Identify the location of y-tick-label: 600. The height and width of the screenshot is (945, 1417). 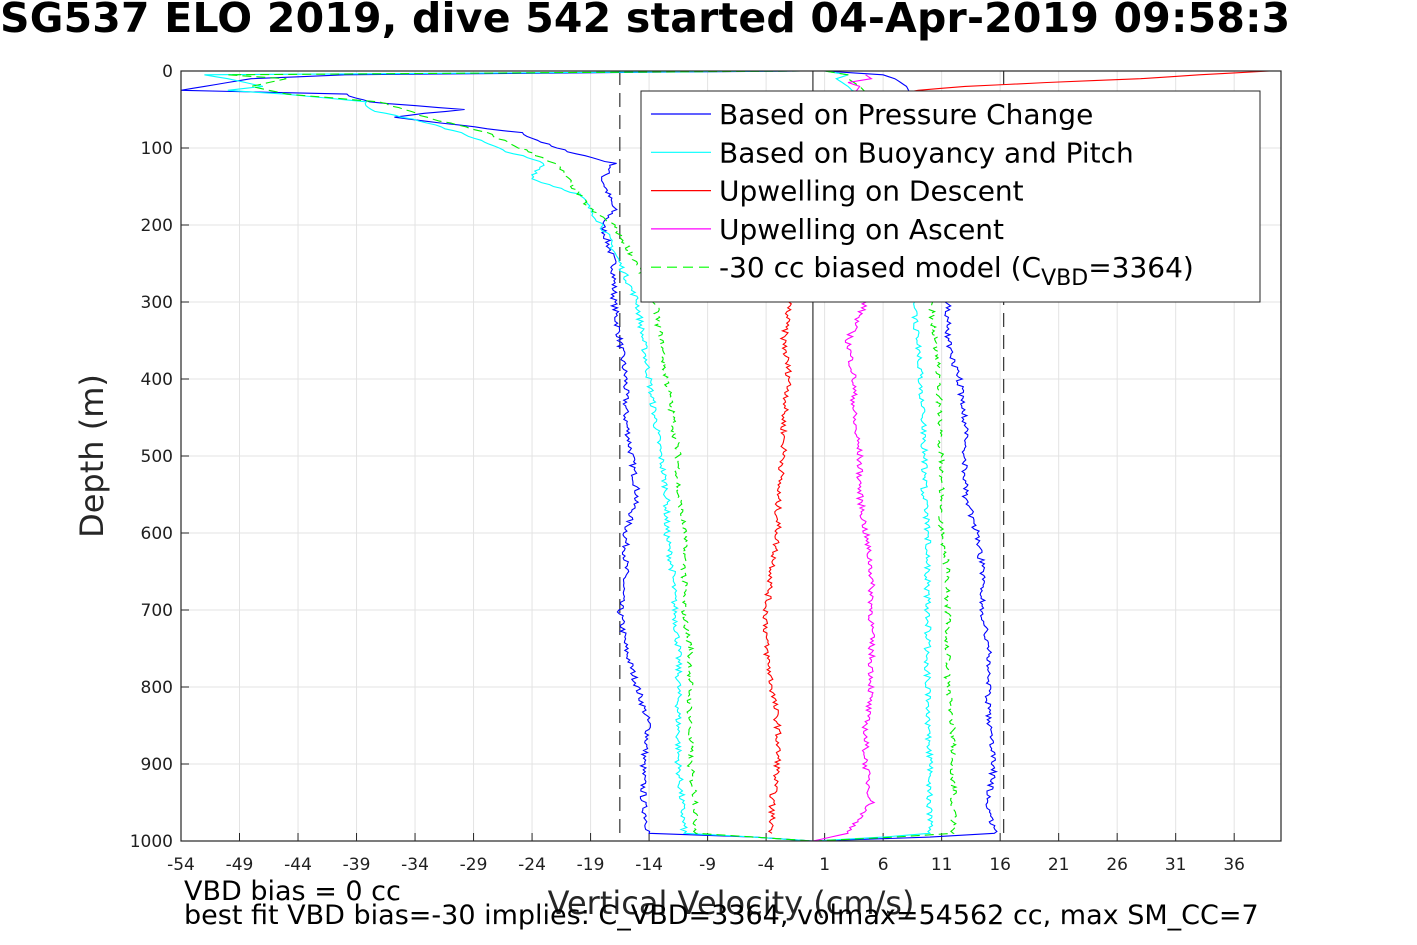
(157, 534).